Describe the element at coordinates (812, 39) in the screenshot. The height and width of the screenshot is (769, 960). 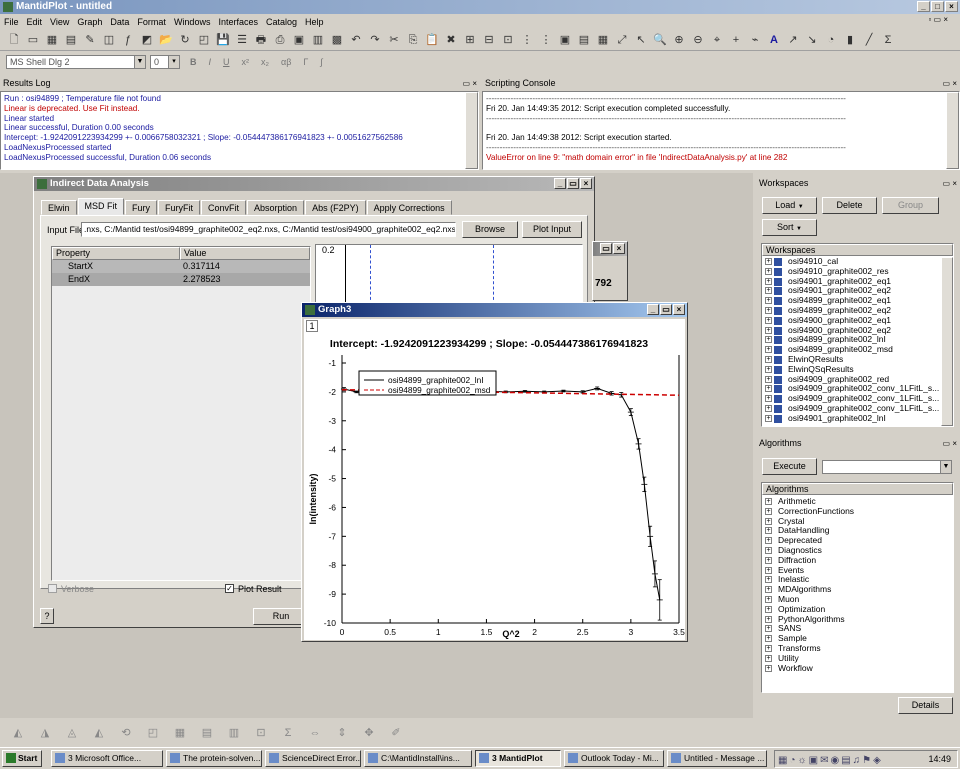
I see `line-tool-icon: ↘` at that location.